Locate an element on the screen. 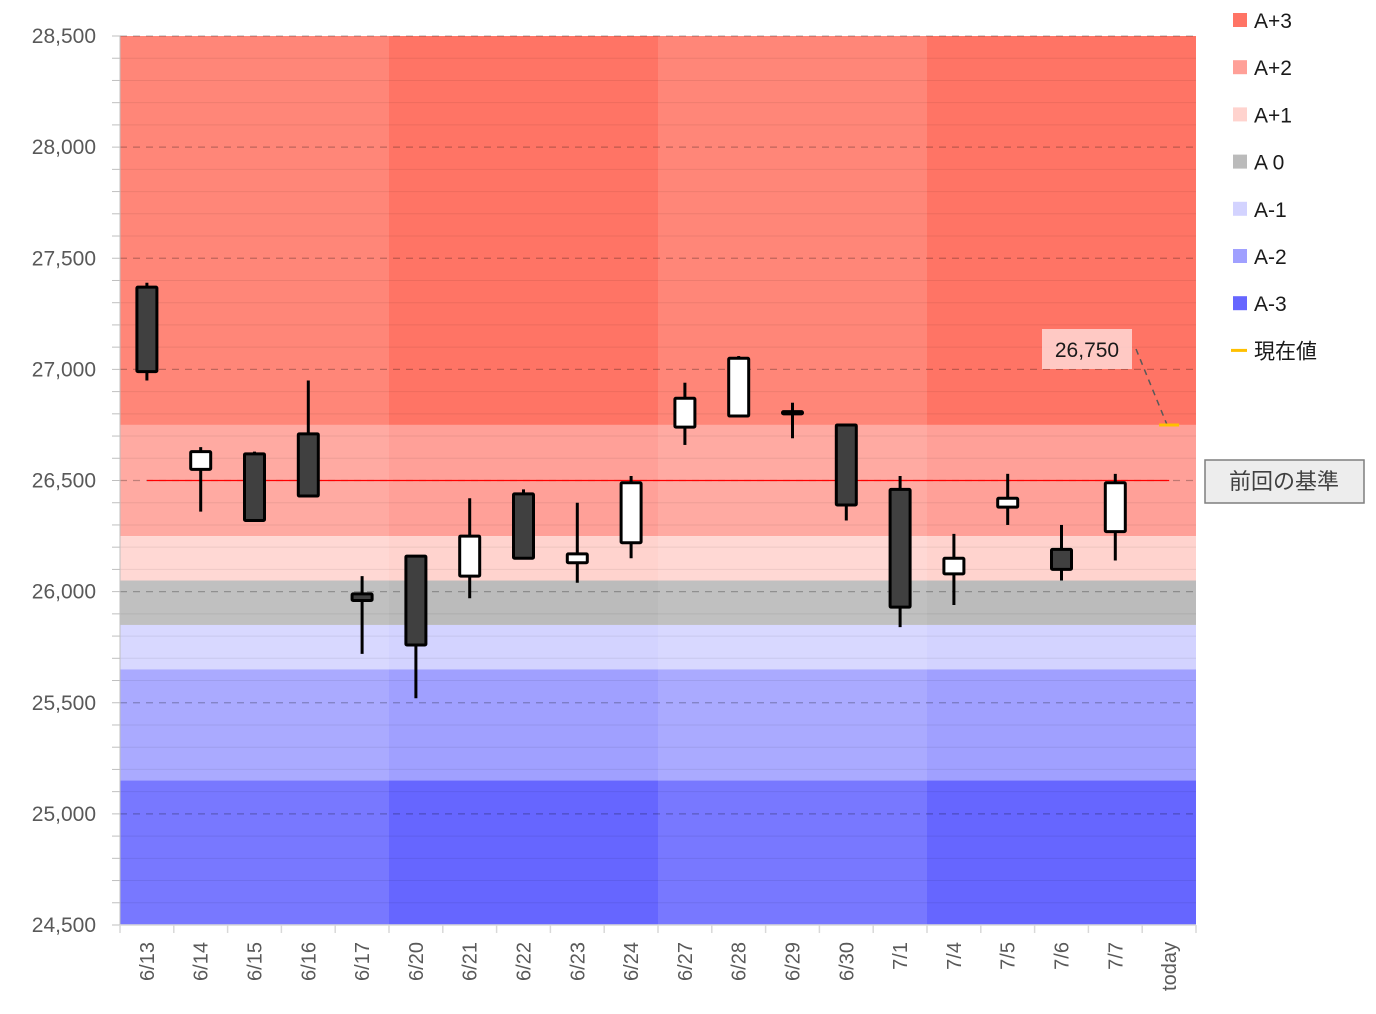 This screenshot has height=1014, width=1376. current-value-marker: 26,750 is located at coordinates (1111, 378).